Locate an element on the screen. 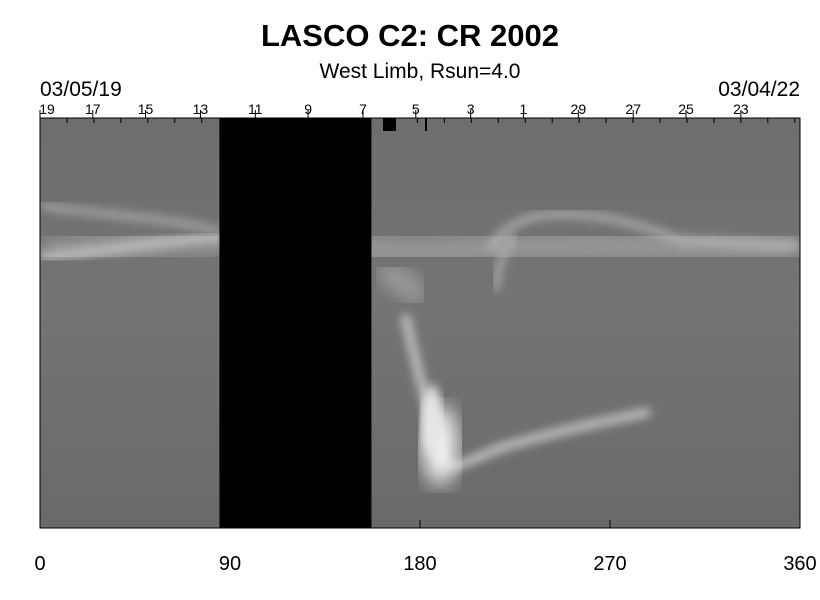  data-gap-region is located at coordinates (295, 323).